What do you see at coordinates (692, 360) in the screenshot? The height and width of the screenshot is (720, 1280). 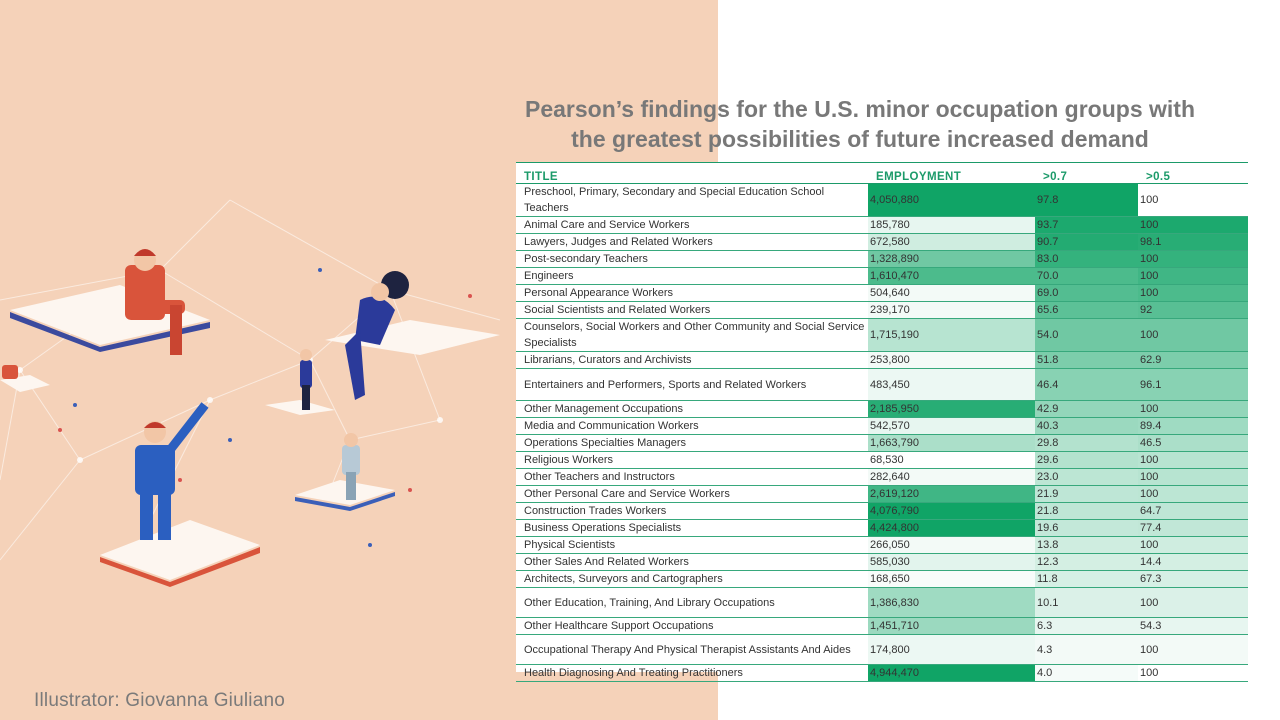 I see `cell-title: Librarians, Curators and Archivists` at bounding box center [692, 360].